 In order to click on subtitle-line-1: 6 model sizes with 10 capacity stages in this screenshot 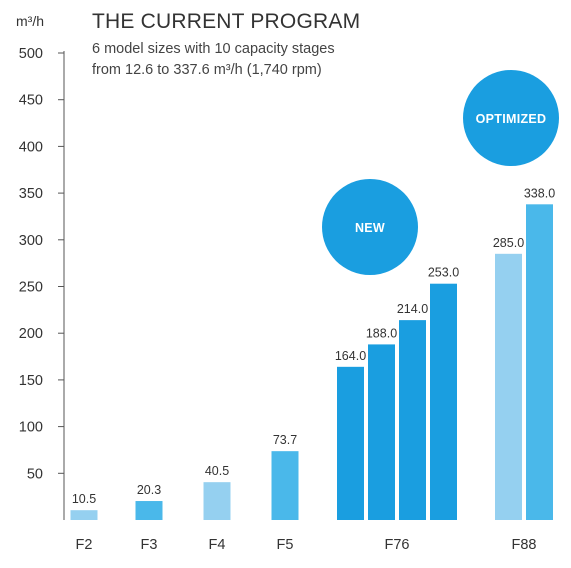, I will do `click(213, 49)`.